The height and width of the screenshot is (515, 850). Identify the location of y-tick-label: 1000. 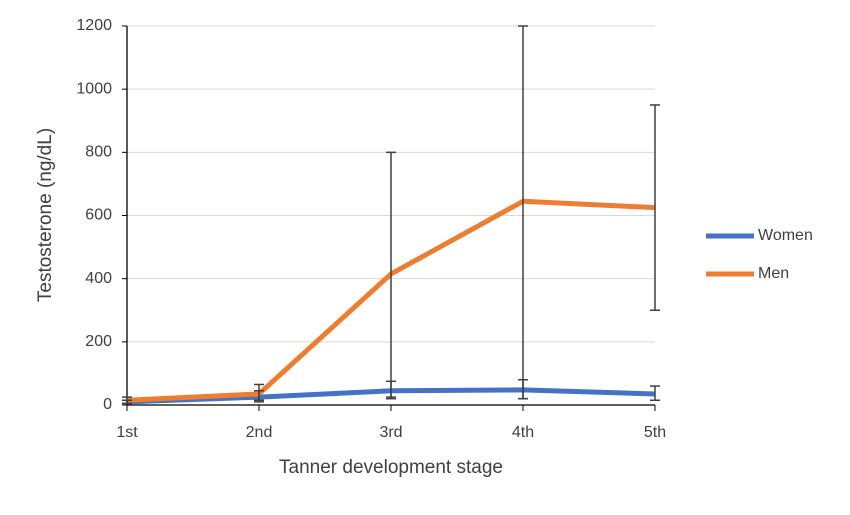
(94, 88).